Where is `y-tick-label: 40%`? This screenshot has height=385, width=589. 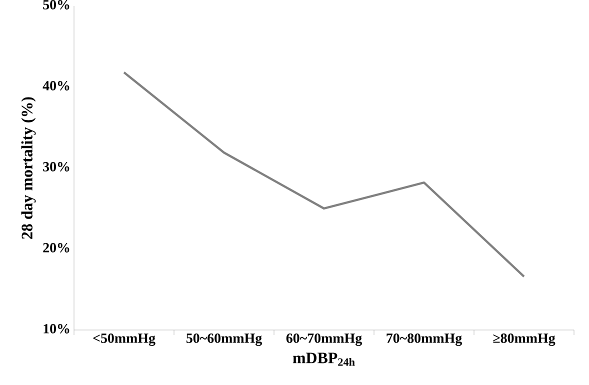
y-tick-label: 40% is located at coordinates (56, 85).